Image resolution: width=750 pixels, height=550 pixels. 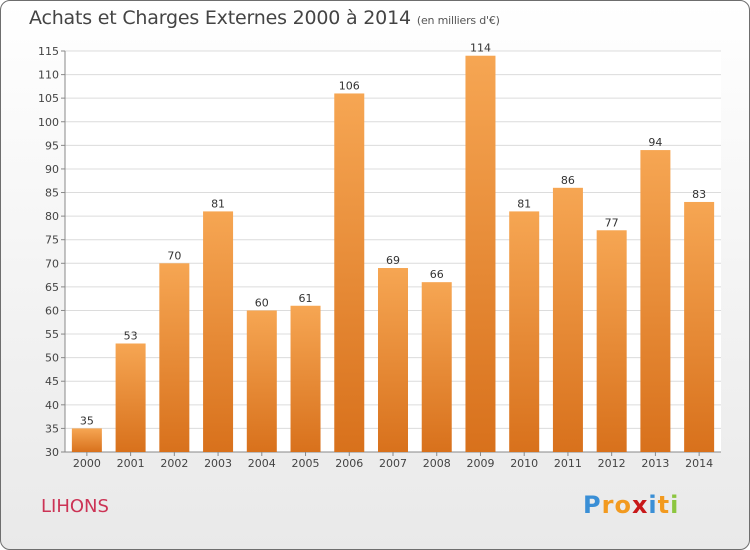 What do you see at coordinates (608, 505) in the screenshot?
I see `logo-letter: r` at bounding box center [608, 505].